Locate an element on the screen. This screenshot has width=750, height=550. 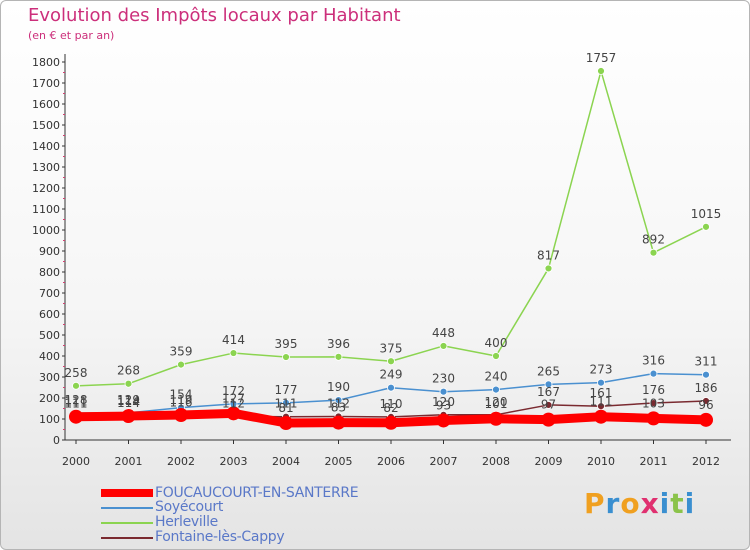
data-label-soyecourt: 265 is located at coordinates (548, 371).